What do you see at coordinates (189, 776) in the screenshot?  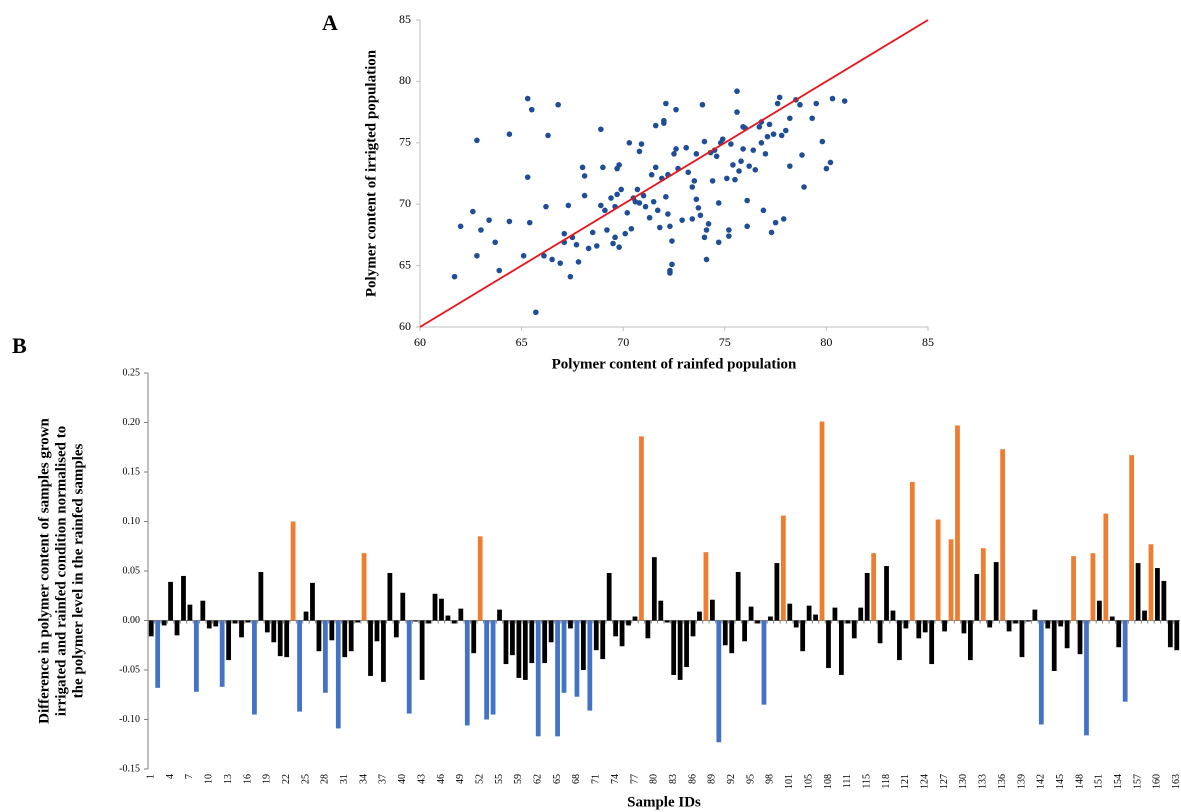 I see `x-tick-label: 7` at bounding box center [189, 776].